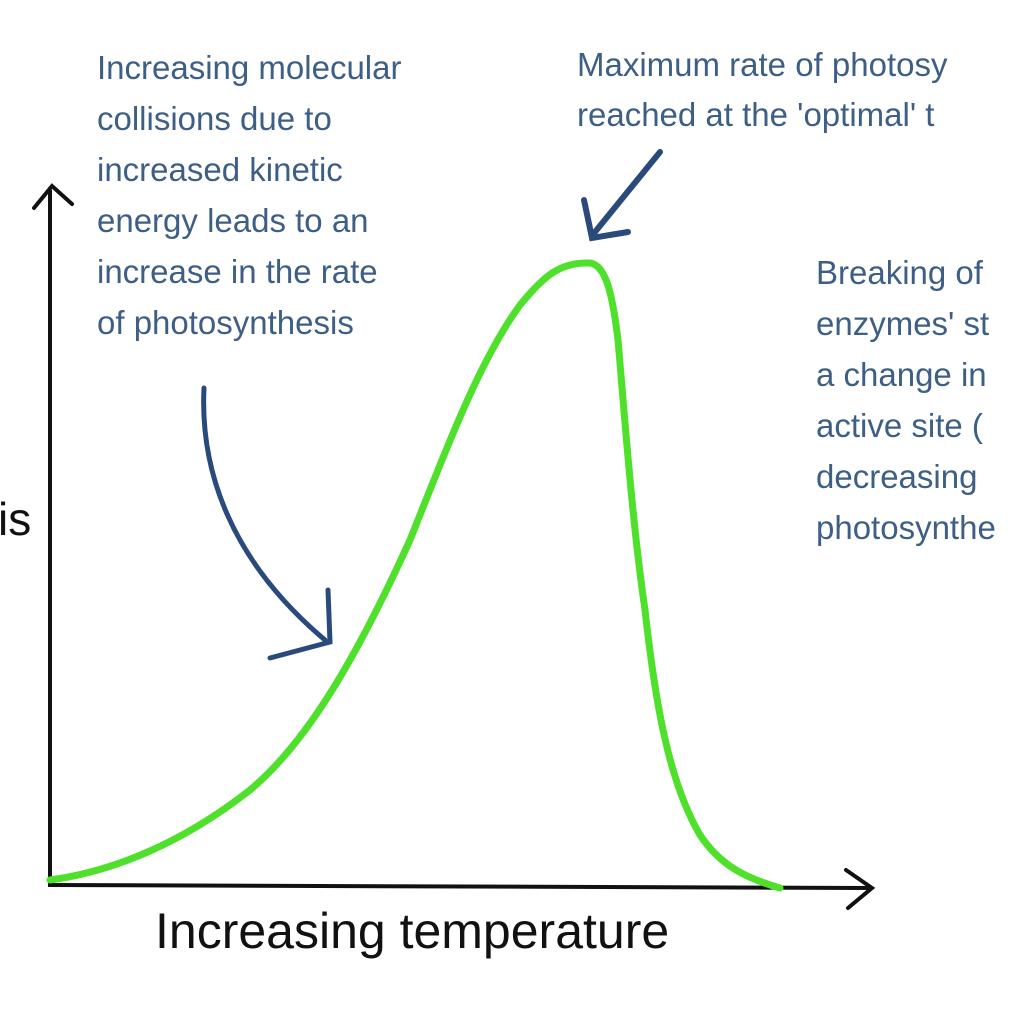  I want to click on annotation-line: collisions due to, so click(214, 118).